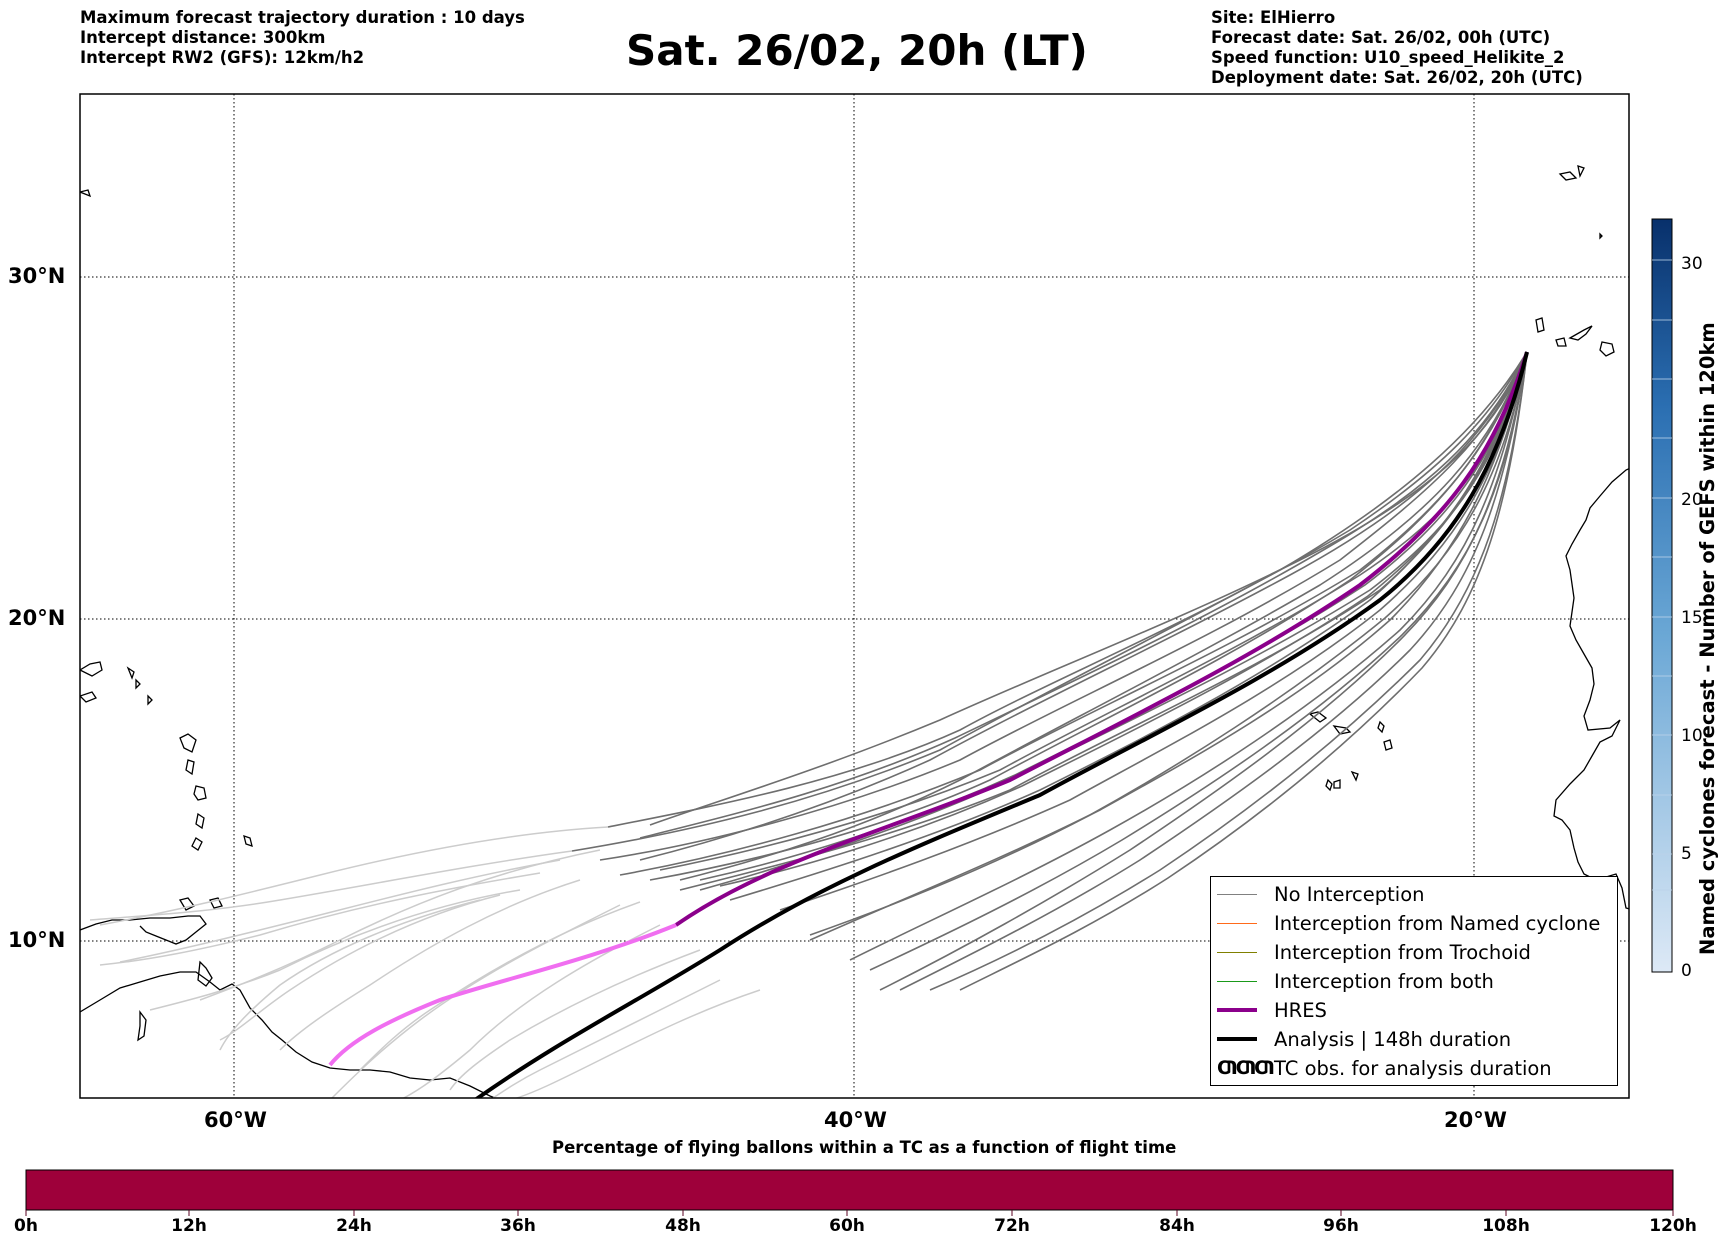 The image size is (1732, 1241). I want to click on cb-right-tick-0: 0, so click(1686, 971).